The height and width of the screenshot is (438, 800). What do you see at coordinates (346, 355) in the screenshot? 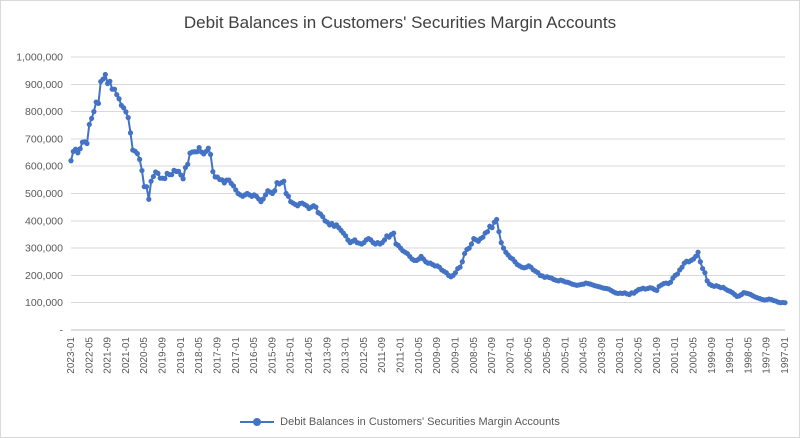
I see `svg-text: 2013-01` at bounding box center [346, 355].